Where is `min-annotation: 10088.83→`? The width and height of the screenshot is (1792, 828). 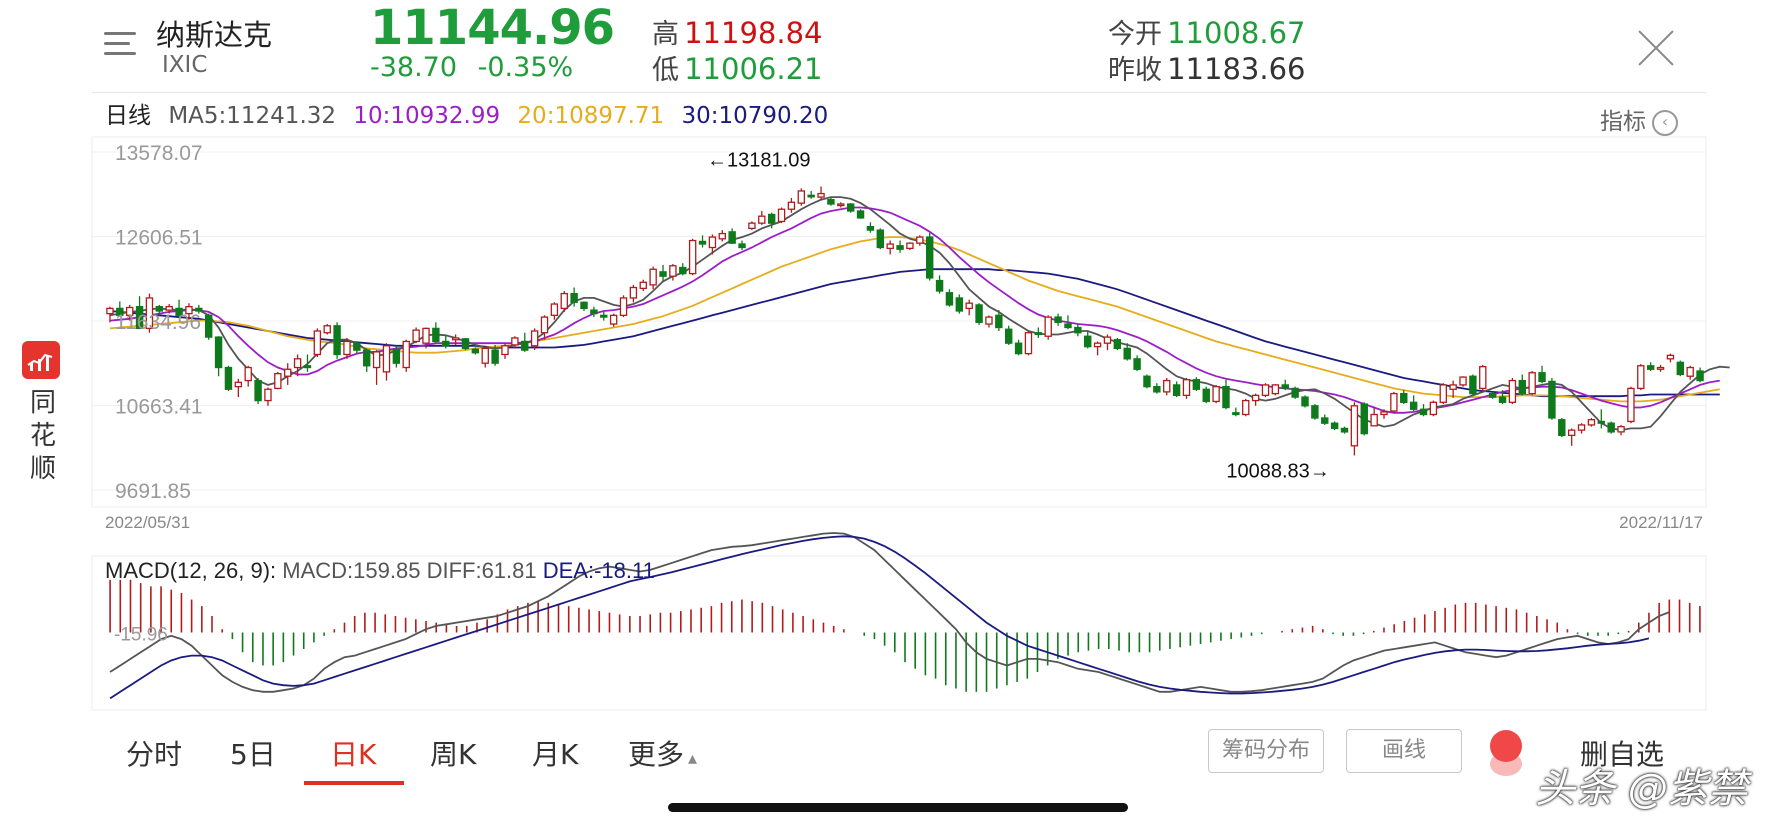 min-annotation: 10088.83→ is located at coordinates (1277, 471).